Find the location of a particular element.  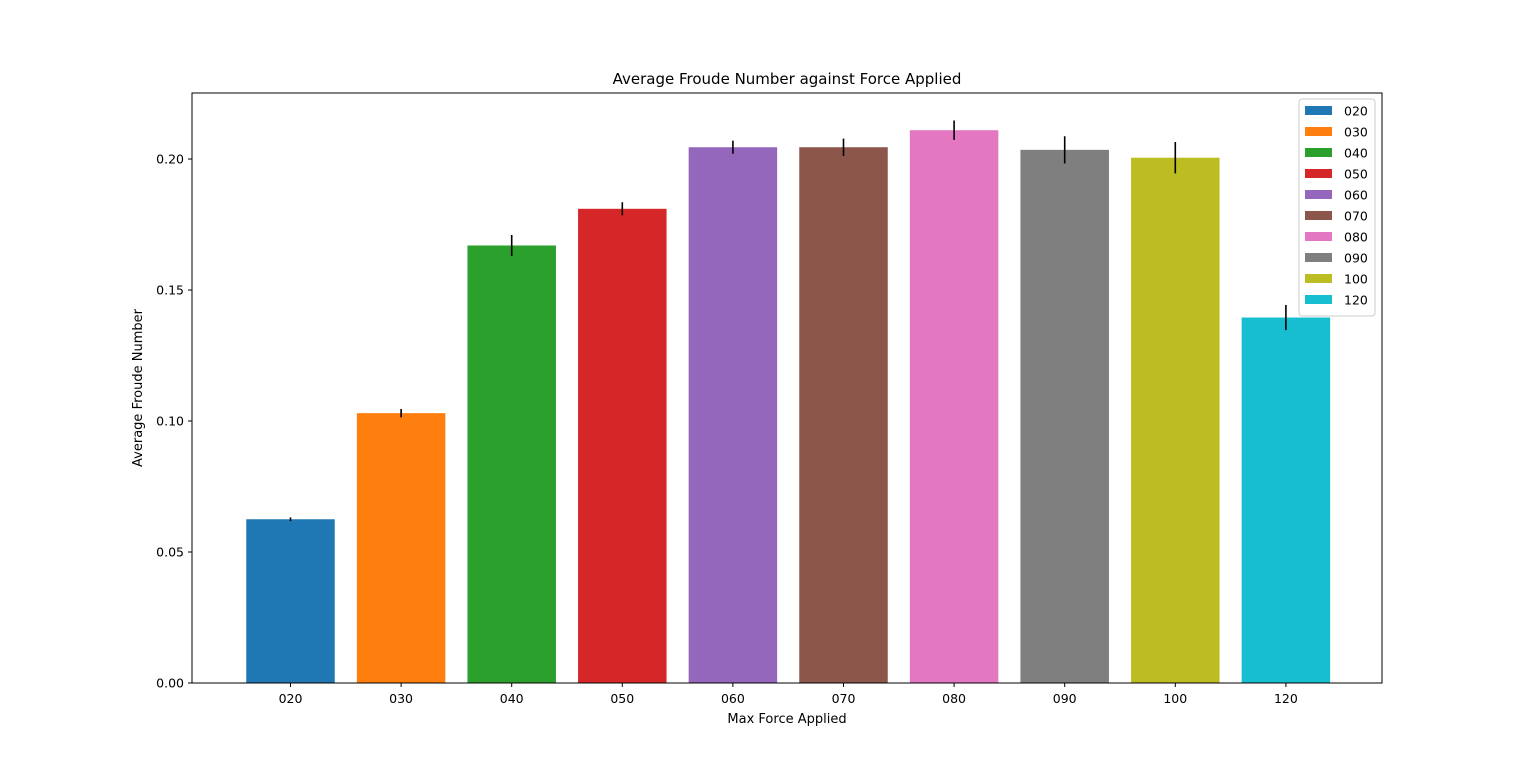

legend-label-100: 100 is located at coordinates (1356, 279).